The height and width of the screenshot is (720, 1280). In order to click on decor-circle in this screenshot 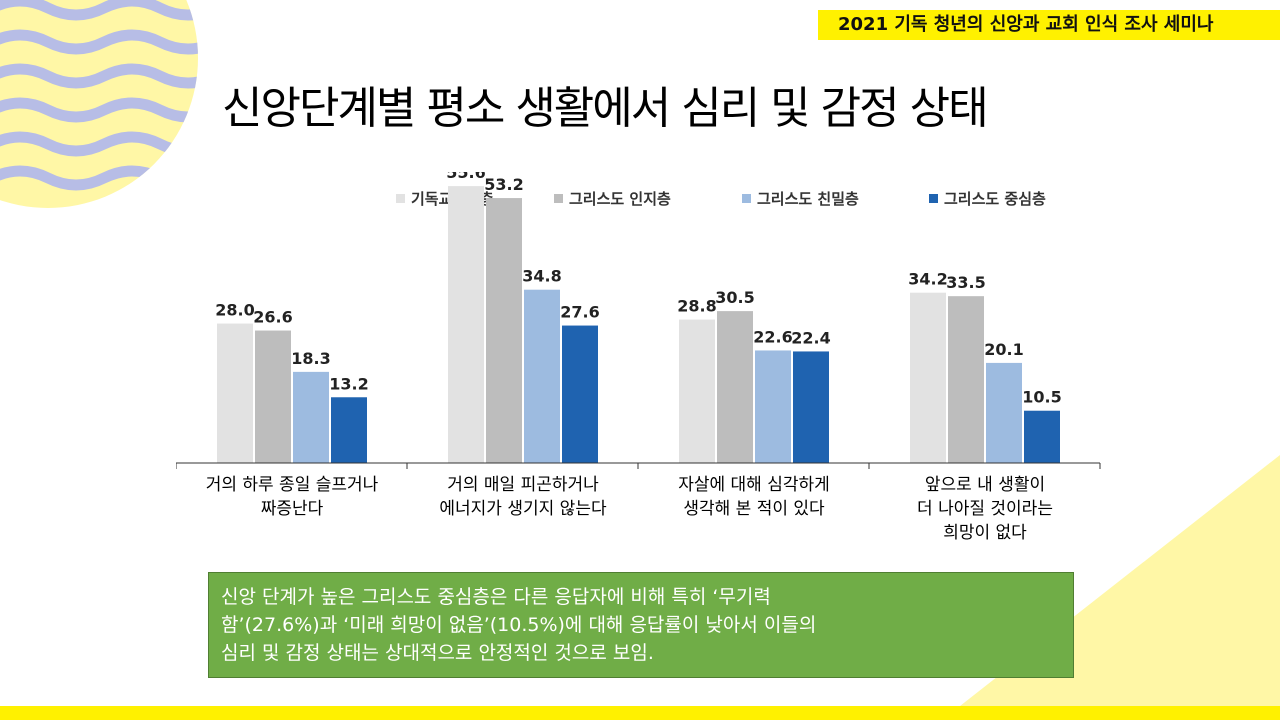, I will do `click(99, 104)`.